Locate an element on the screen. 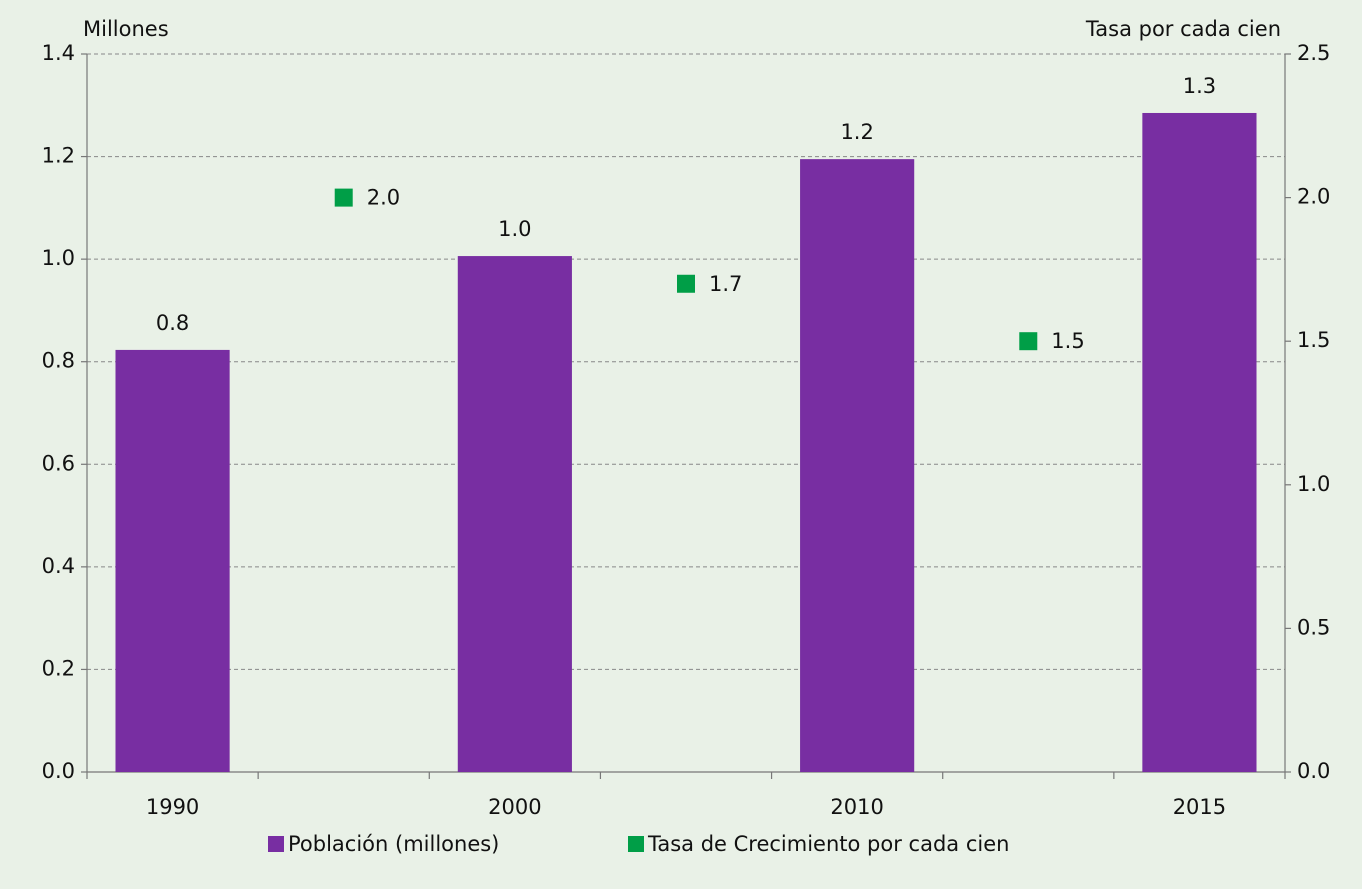 The width and height of the screenshot is (1362, 889). legend-label: Tasa de Crecimiento por cada cien is located at coordinates (828, 844).